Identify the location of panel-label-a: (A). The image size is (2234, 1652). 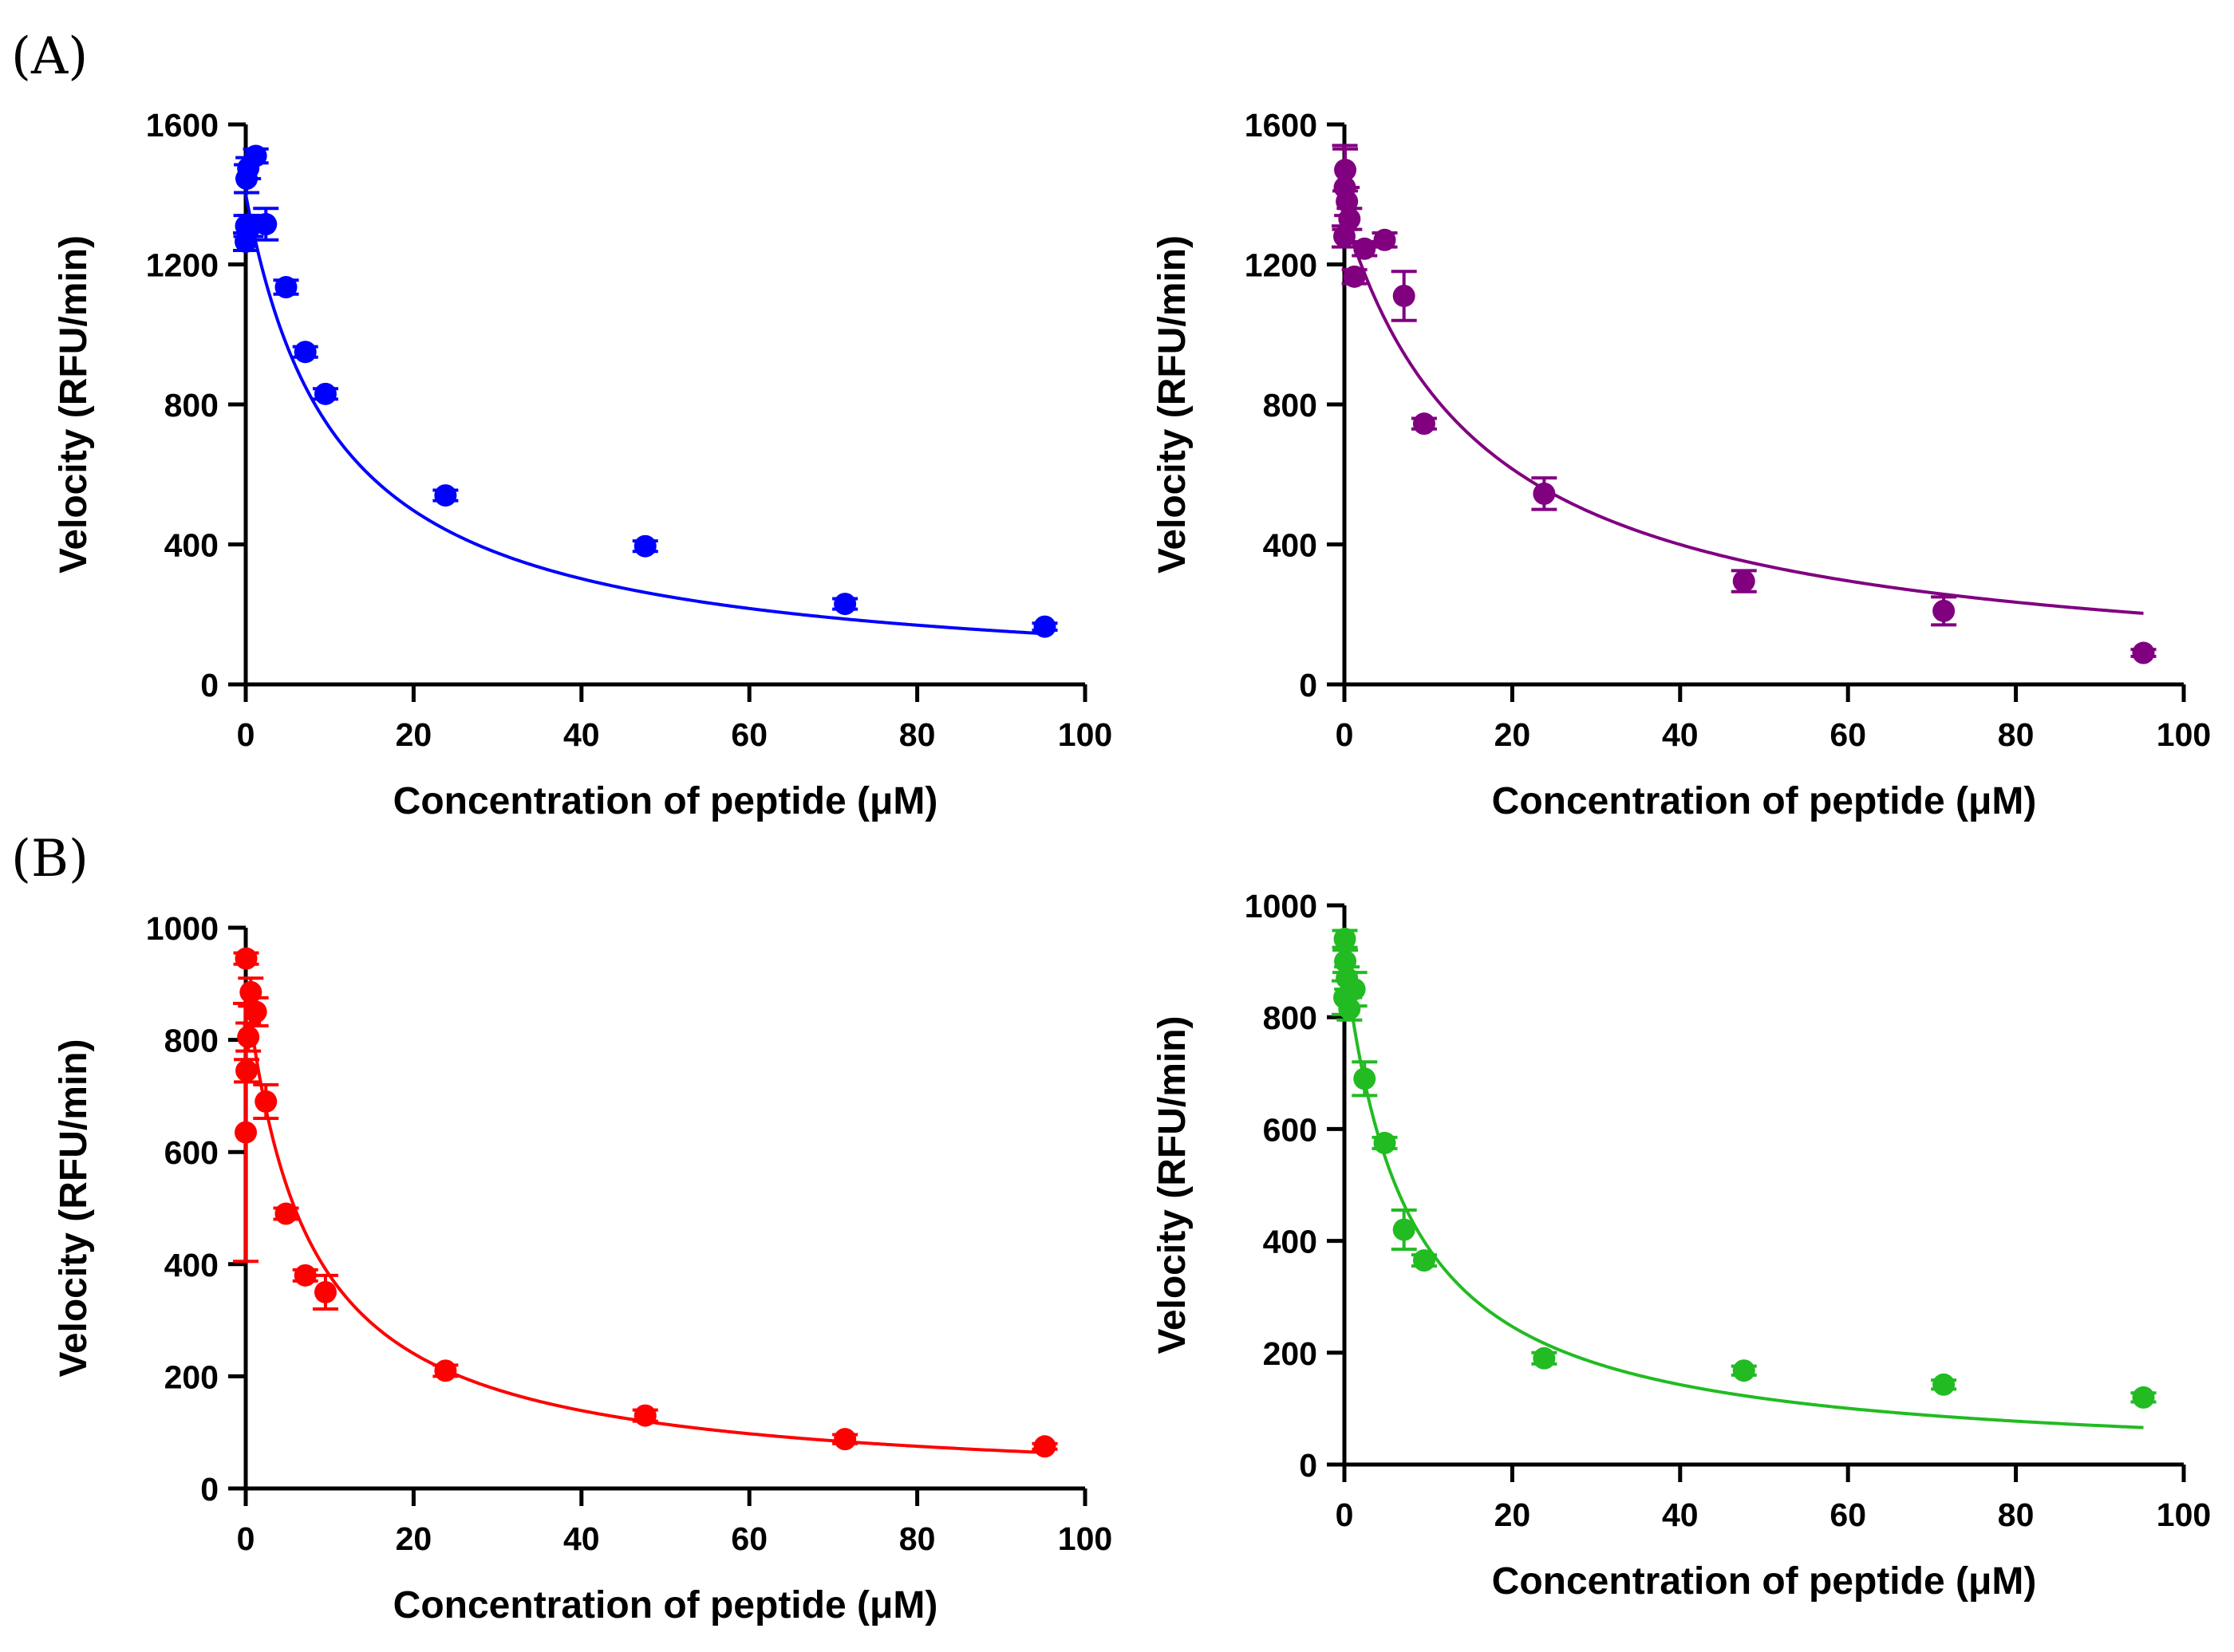
(49, 56).